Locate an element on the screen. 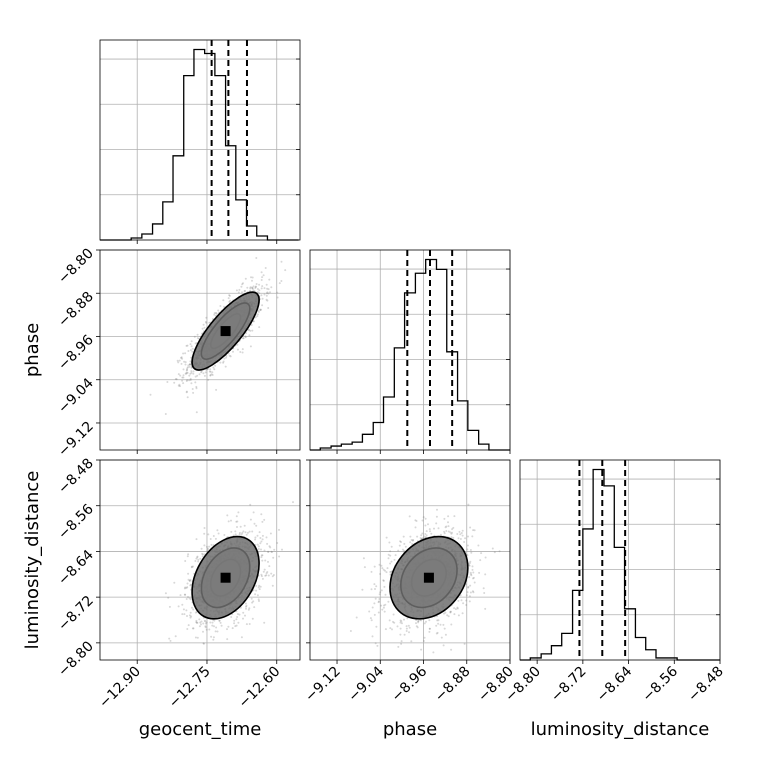 The width and height of the screenshot is (760, 760). y-tick-label-luminosity_distance-3: −8.56 is located at coordinates (76, 522).